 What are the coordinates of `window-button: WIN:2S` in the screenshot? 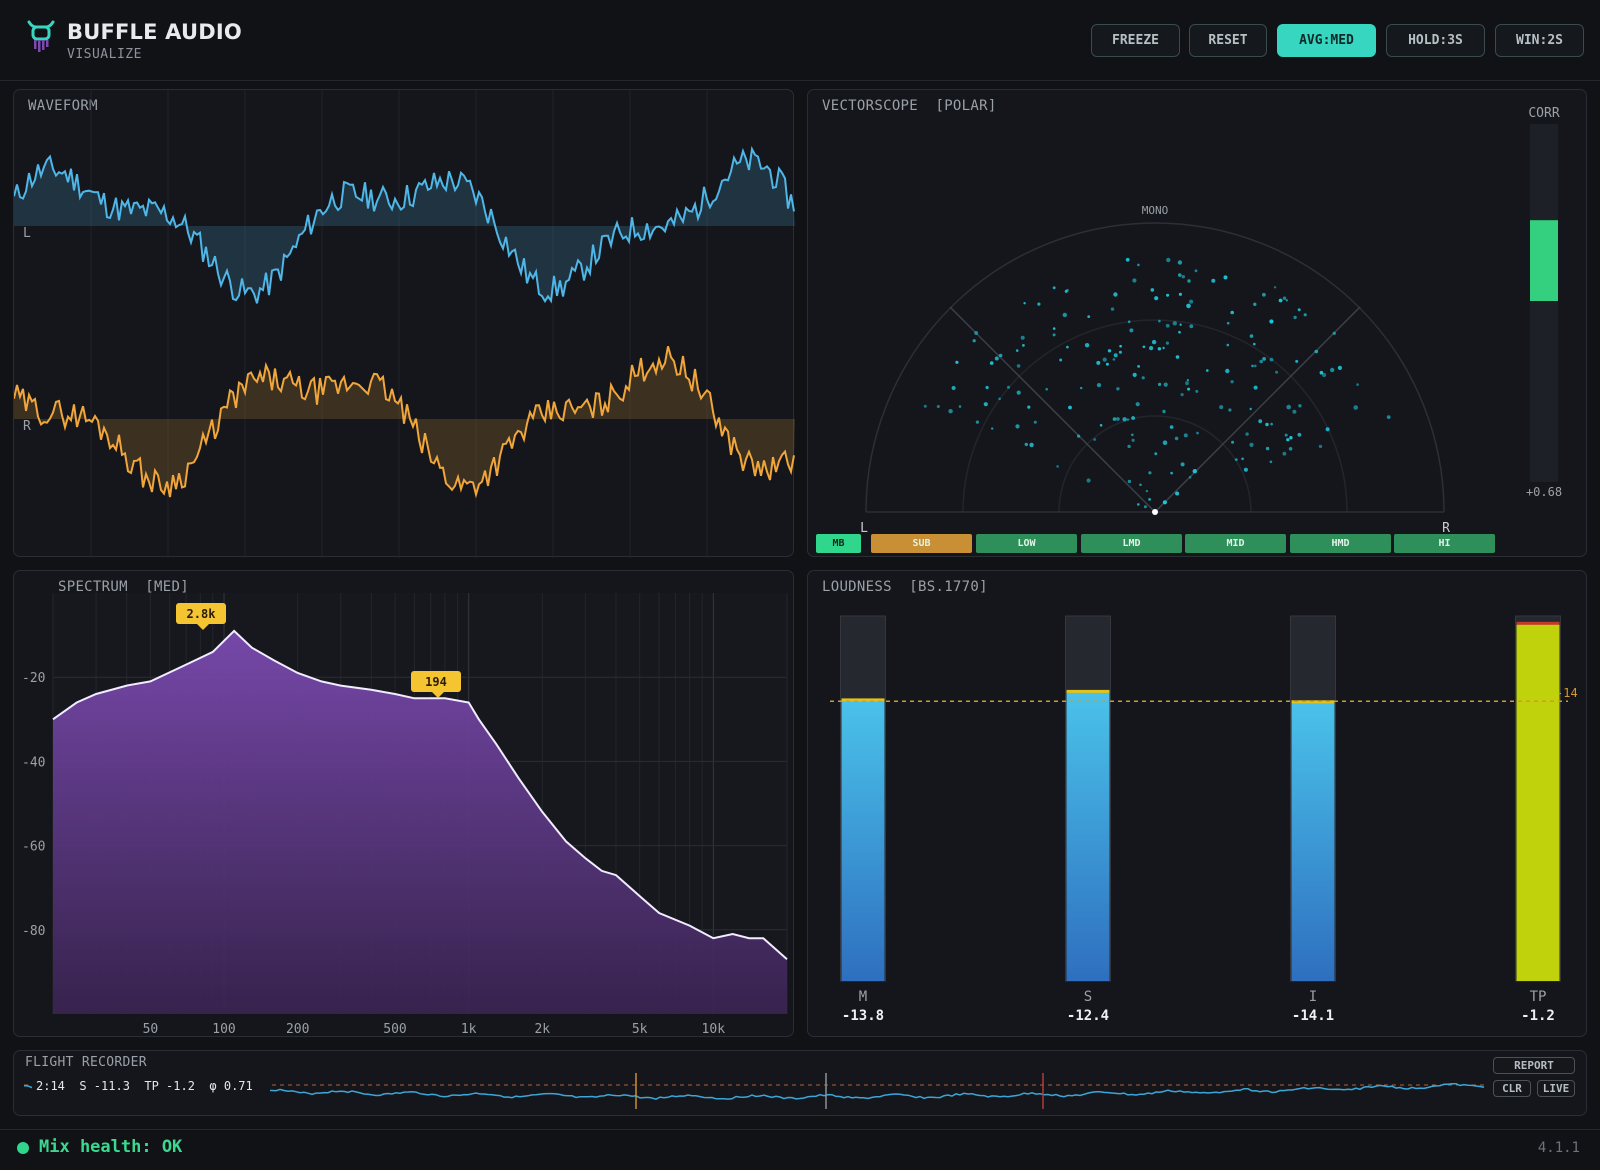 It's located at (1539, 40).